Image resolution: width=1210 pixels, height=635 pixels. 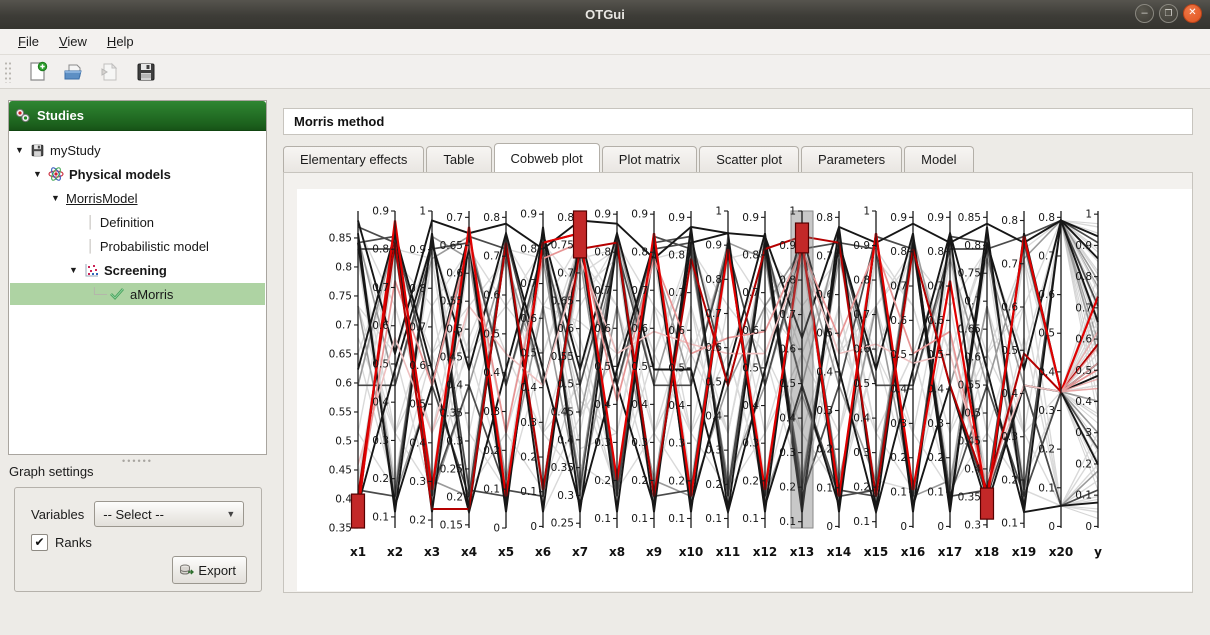 What do you see at coordinates (939, 159) in the screenshot?
I see `tab-model: Model` at bounding box center [939, 159].